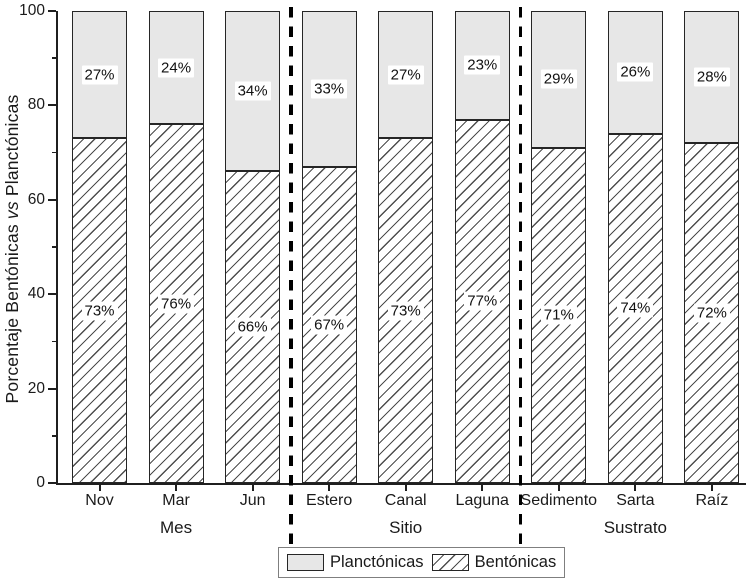 This screenshot has width=752, height=580. What do you see at coordinates (482, 500) in the screenshot?
I see `x-tick-label-laguna: Laguna` at bounding box center [482, 500].